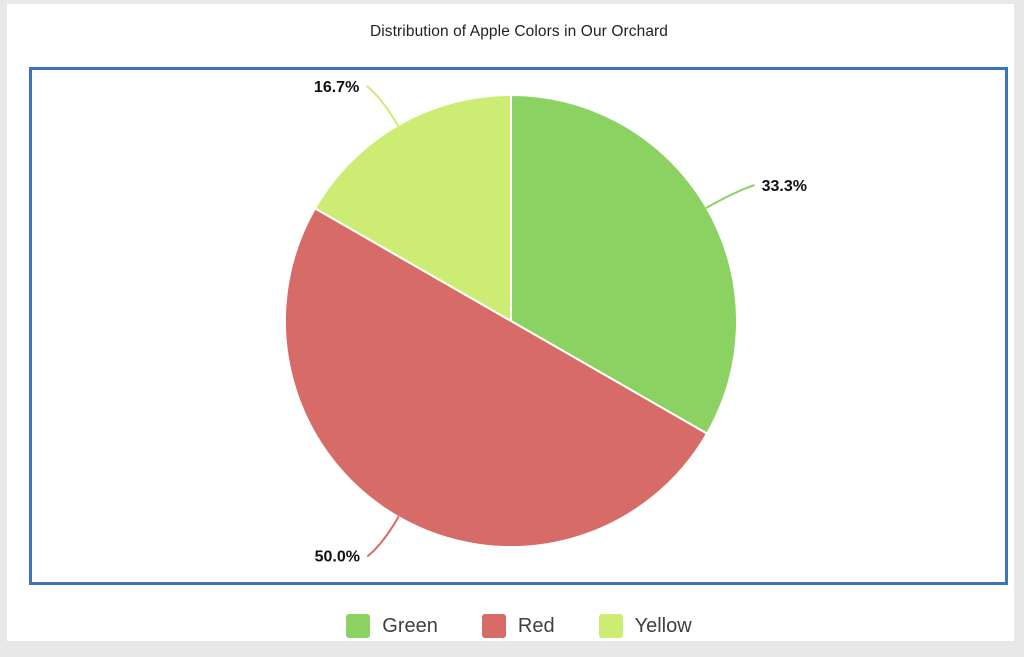 The height and width of the screenshot is (657, 1024). I want to click on legend-item-red: Red, so click(518, 626).